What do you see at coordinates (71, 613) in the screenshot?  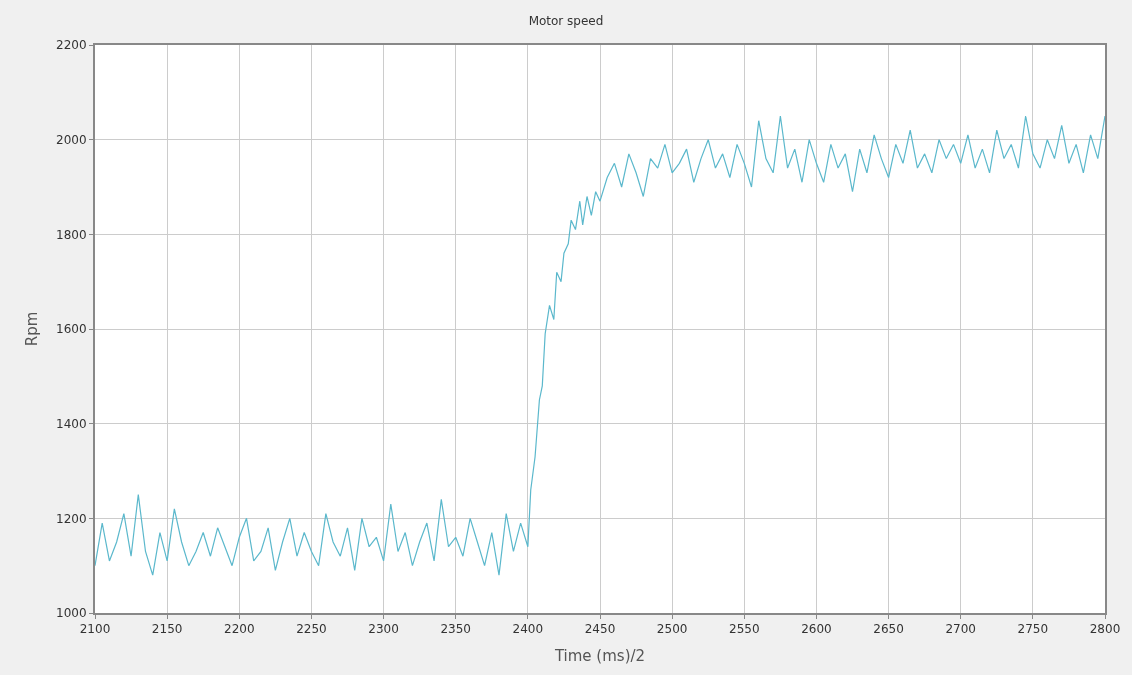 I see `y-tick-label: 1000` at bounding box center [71, 613].